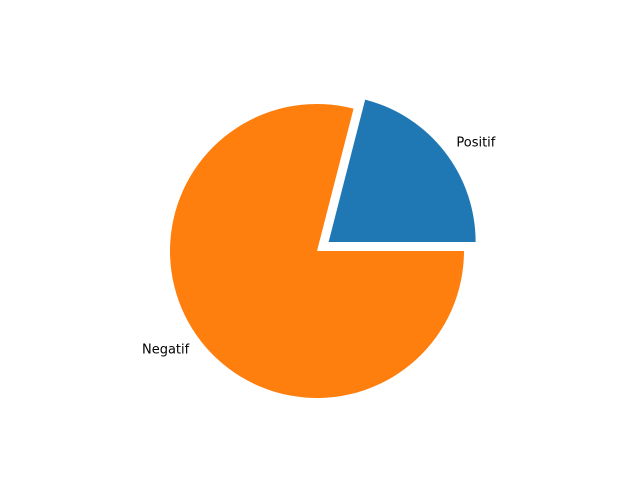 The width and height of the screenshot is (640, 480). I want to click on pie-label-negatif: Negatif, so click(166, 350).